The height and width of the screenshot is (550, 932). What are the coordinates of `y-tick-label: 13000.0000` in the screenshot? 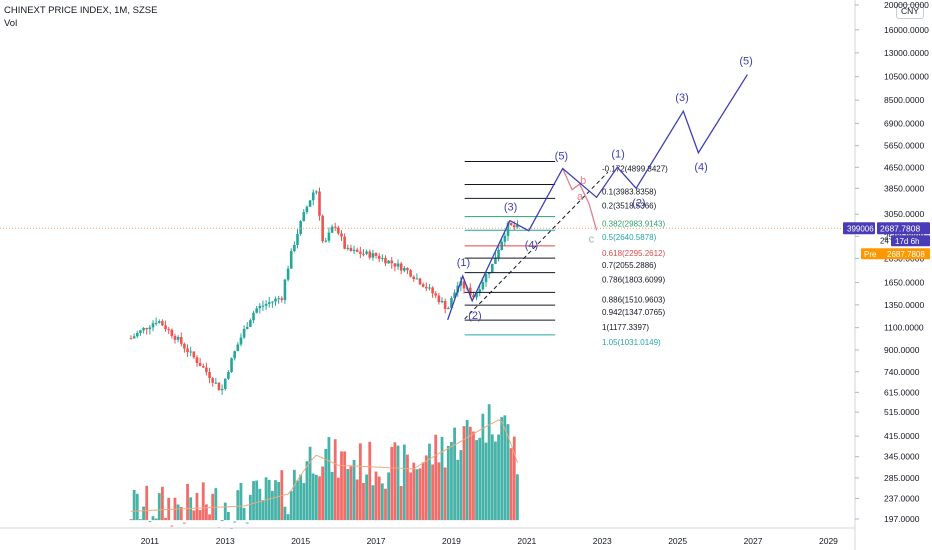 It's located at (906, 53).